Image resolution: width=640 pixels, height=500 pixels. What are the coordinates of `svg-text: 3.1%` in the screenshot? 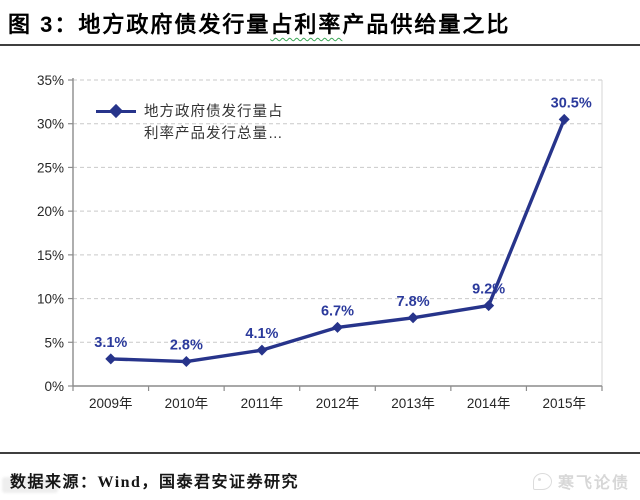 It's located at (110, 343).